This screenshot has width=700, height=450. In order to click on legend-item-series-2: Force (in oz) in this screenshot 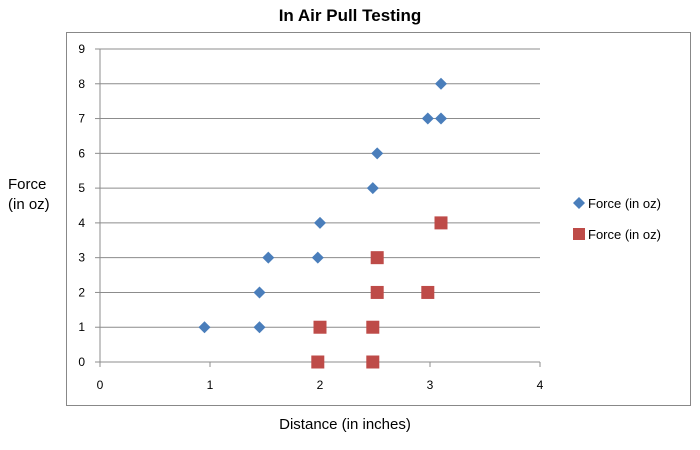, I will do `click(616, 234)`.